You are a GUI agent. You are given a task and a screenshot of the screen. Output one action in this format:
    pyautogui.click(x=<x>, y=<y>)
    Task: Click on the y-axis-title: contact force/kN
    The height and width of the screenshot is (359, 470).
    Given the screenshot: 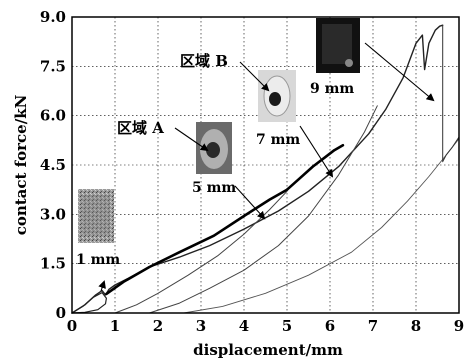 What is the action you would take?
    pyautogui.click(x=21, y=164)
    